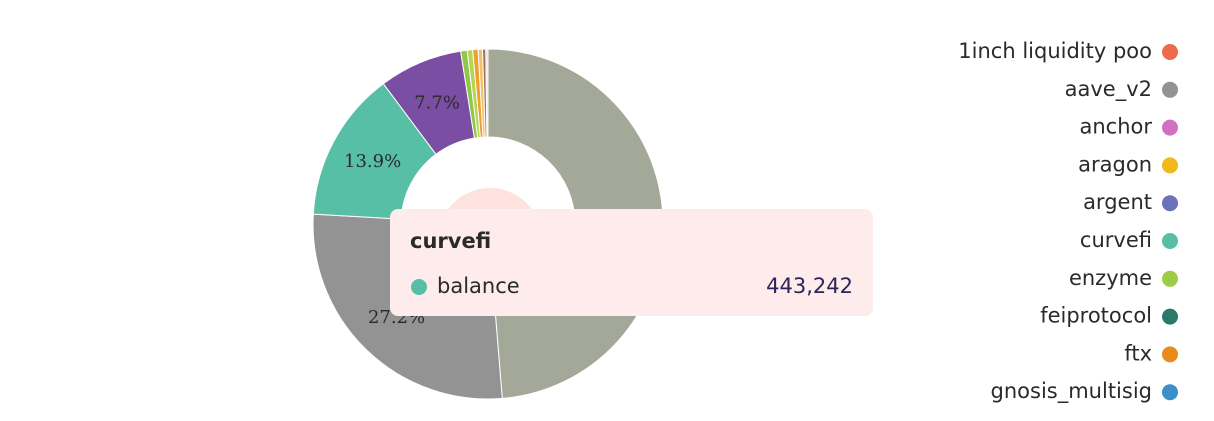  Describe the element at coordinates (1115, 164) in the screenshot. I see `legend-label: aragon` at that location.